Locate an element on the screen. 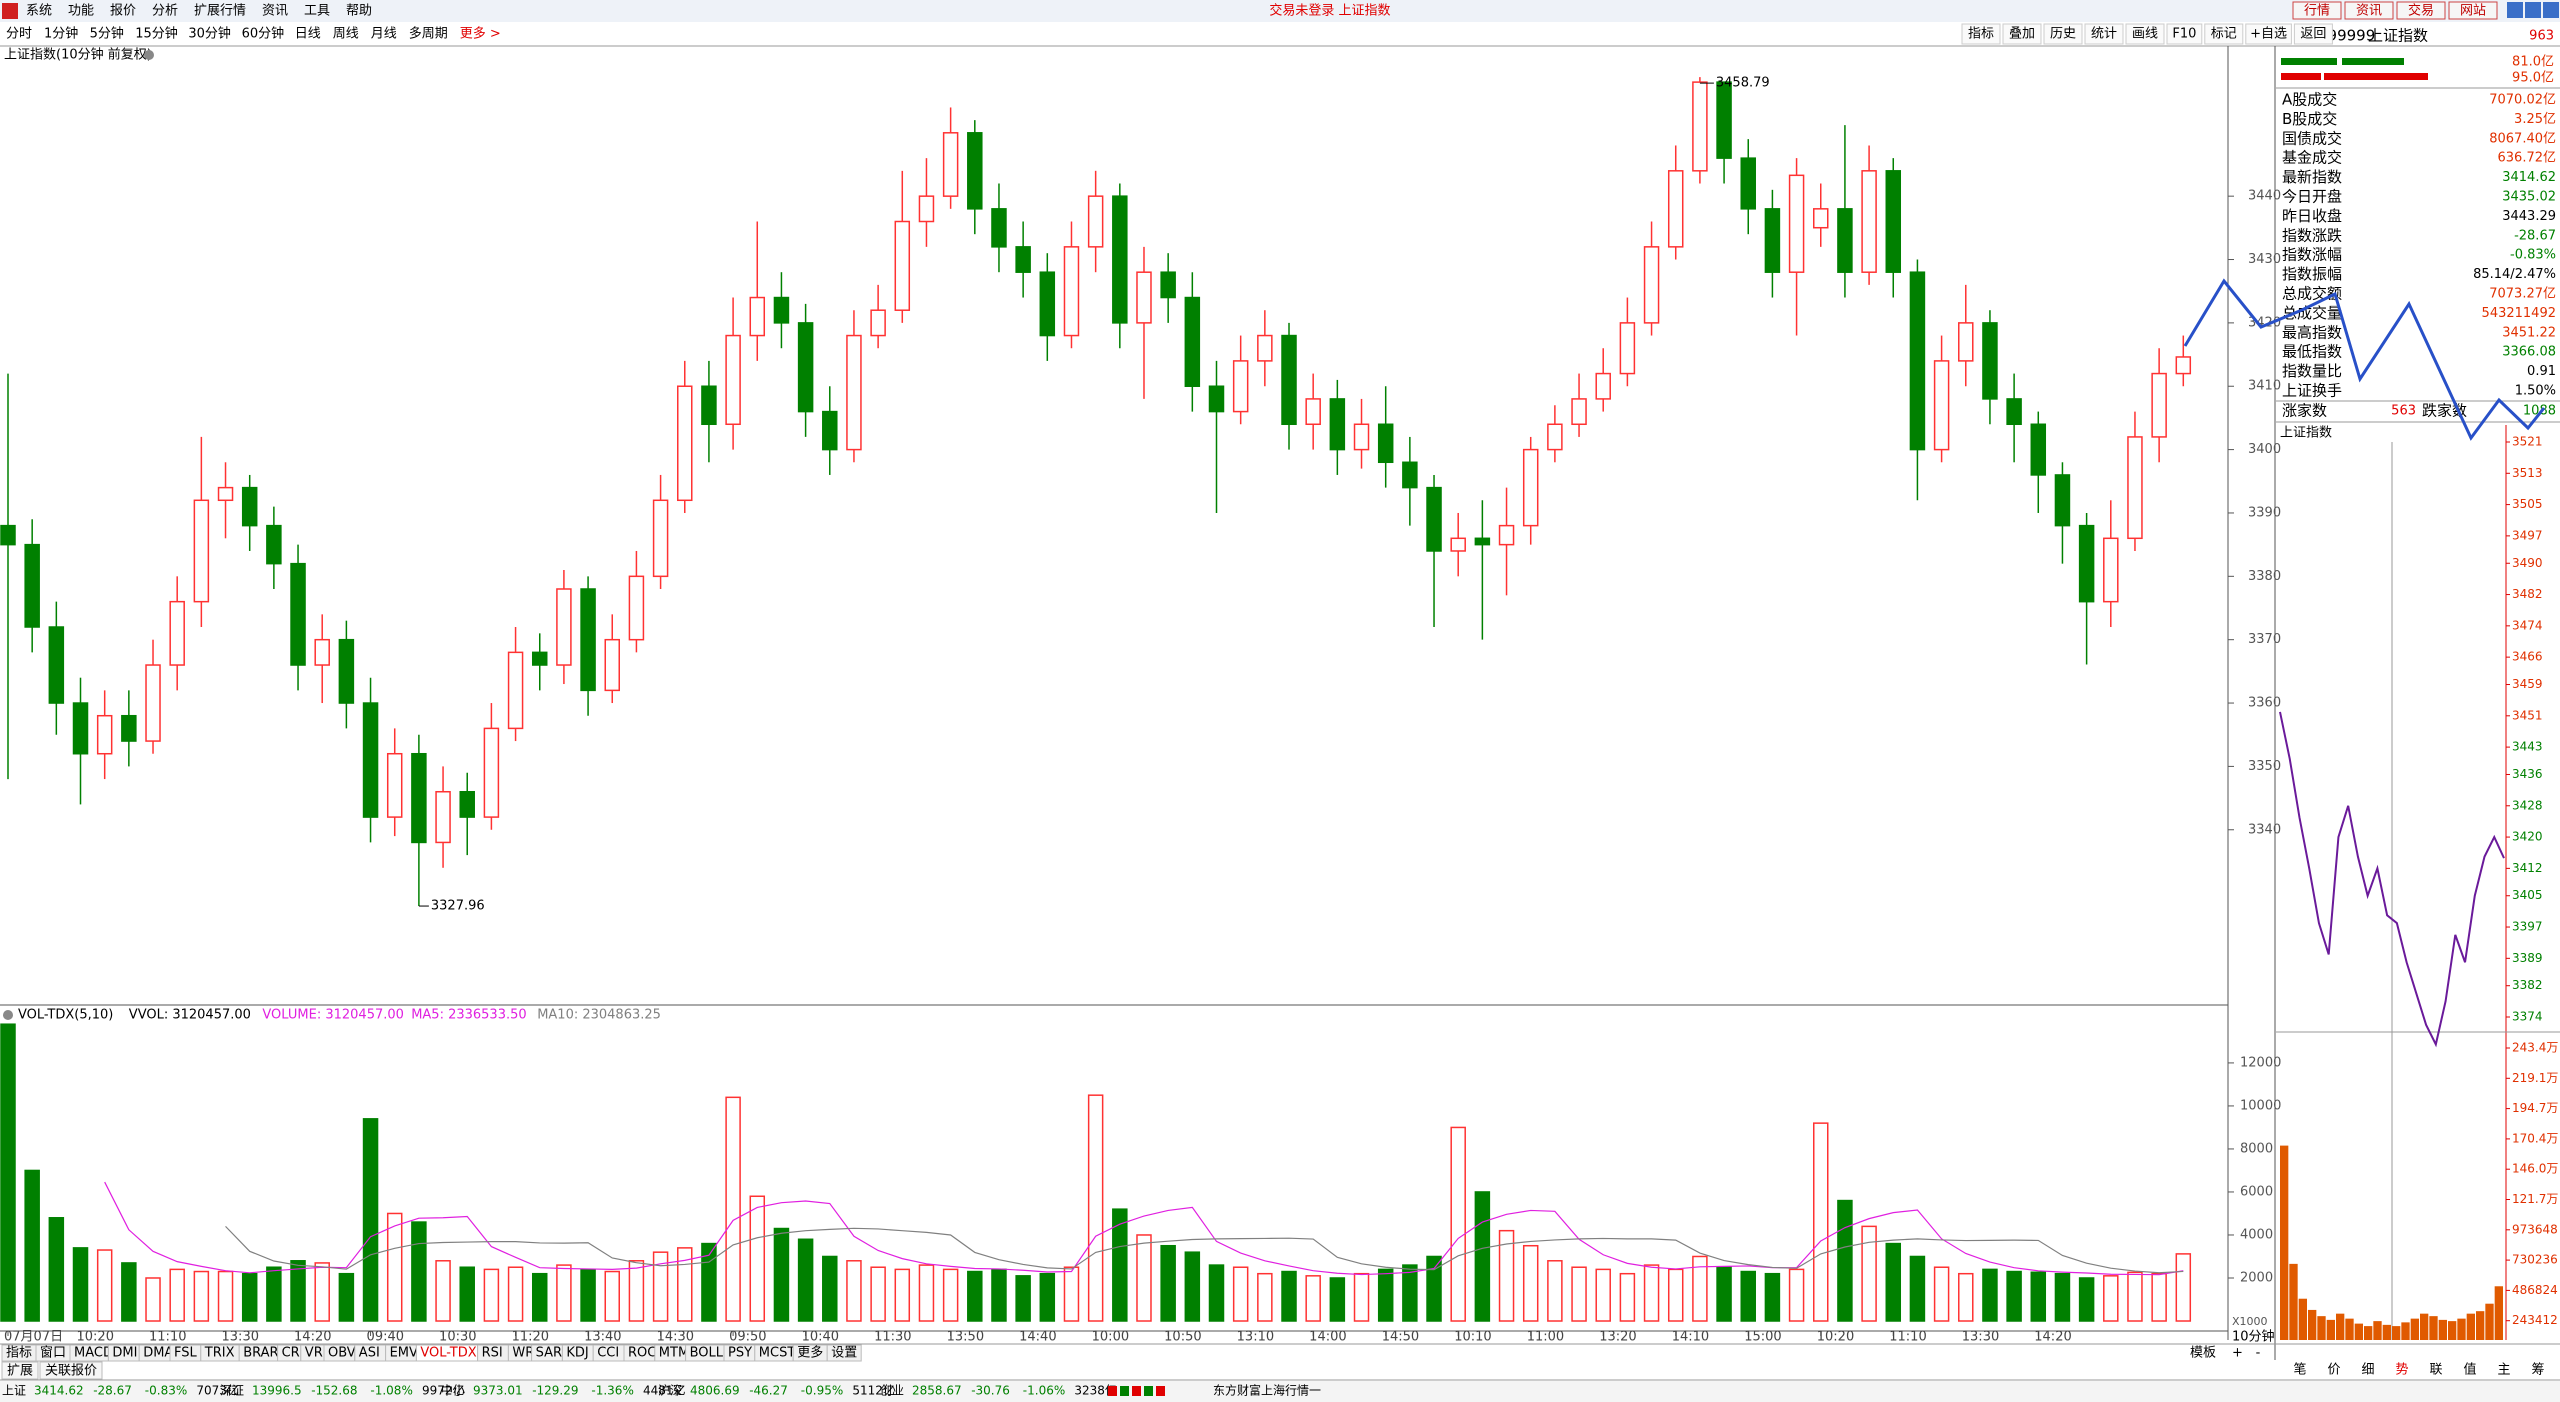 The width and height of the screenshot is (2560, 1402). menu-item: 分析 is located at coordinates (165, 11).